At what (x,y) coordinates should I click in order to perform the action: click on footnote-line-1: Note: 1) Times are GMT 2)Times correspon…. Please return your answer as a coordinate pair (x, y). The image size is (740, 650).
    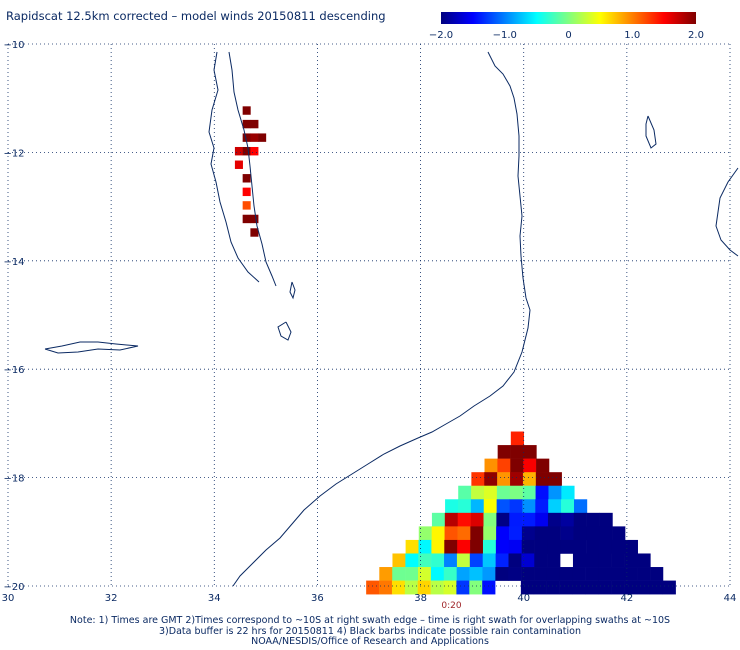
    Looking at the image, I should click on (370, 620).